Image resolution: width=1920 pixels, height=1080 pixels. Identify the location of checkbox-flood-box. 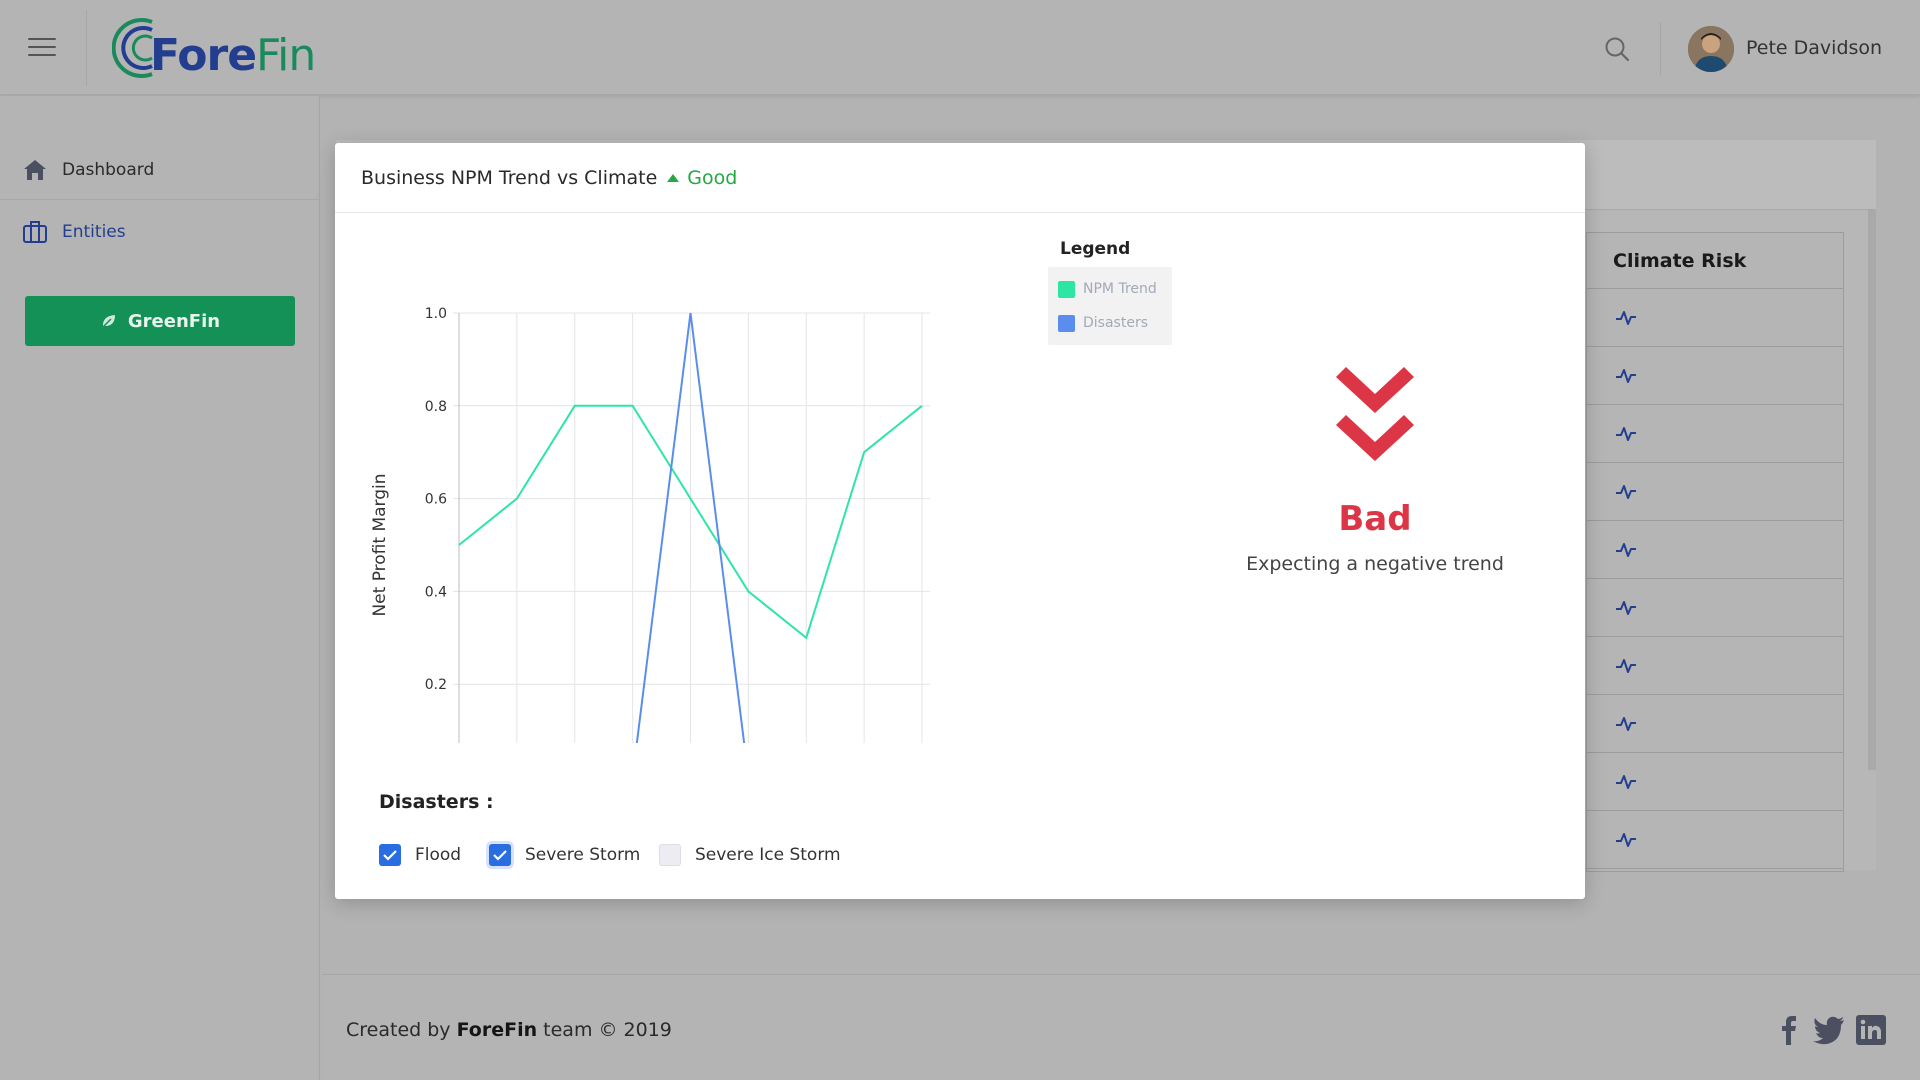
(390, 855).